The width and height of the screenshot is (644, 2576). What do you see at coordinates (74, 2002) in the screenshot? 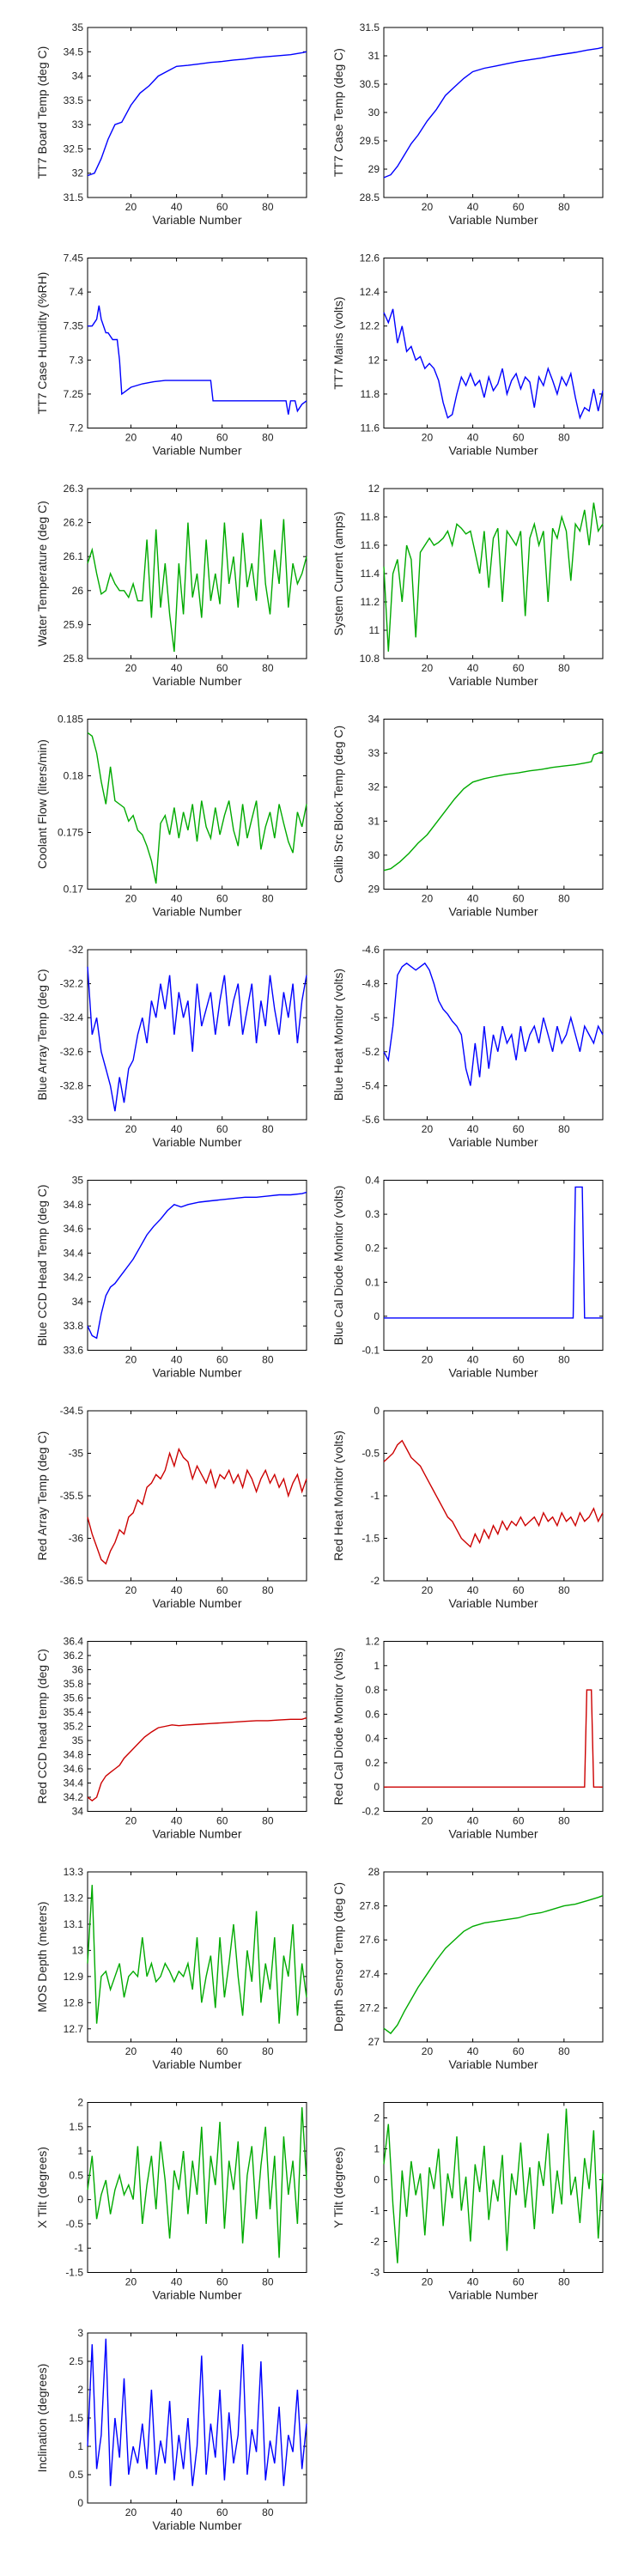
I see `y-tick-label: 12.8` at bounding box center [74, 2002].